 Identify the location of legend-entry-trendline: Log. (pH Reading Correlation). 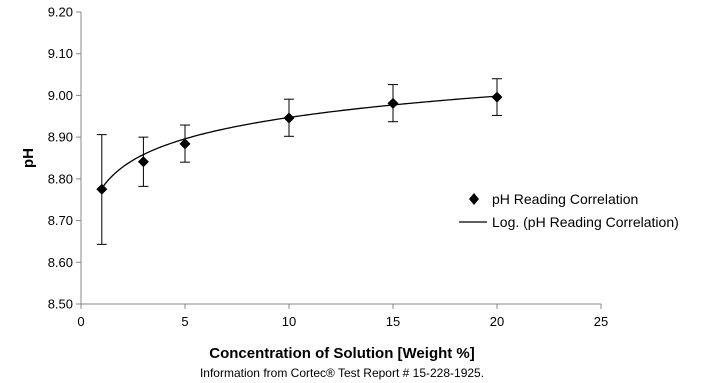
(585, 222).